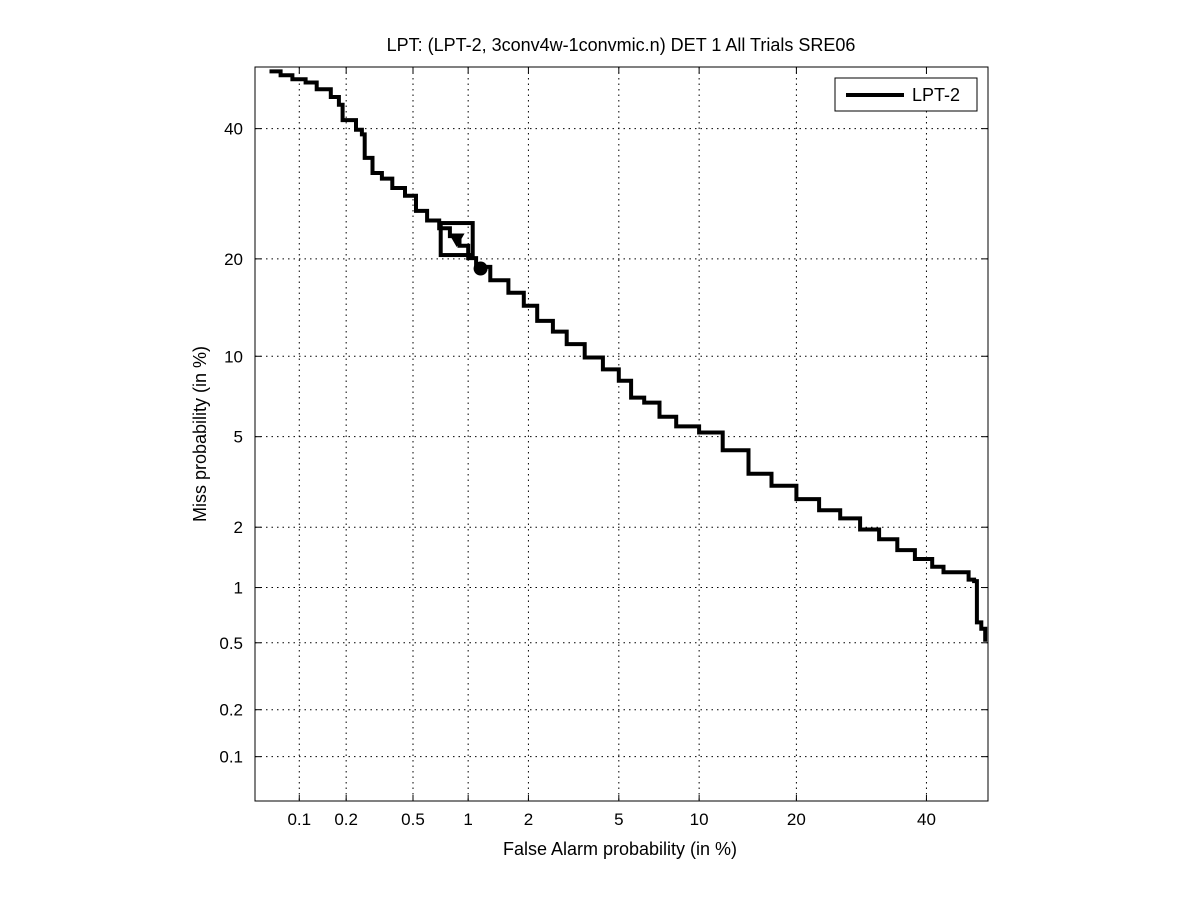 The image size is (1201, 900). I want to click on min-dcf-circle-marker, so click(480, 268).